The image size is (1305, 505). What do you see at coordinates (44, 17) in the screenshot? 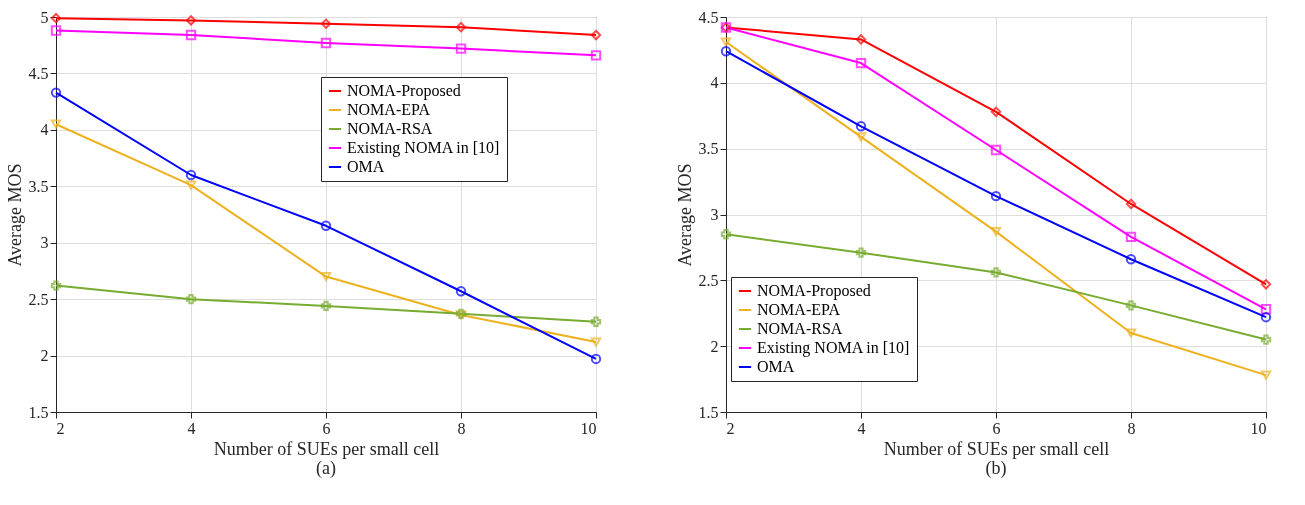
I see `y-tick-label: 5` at bounding box center [44, 17].